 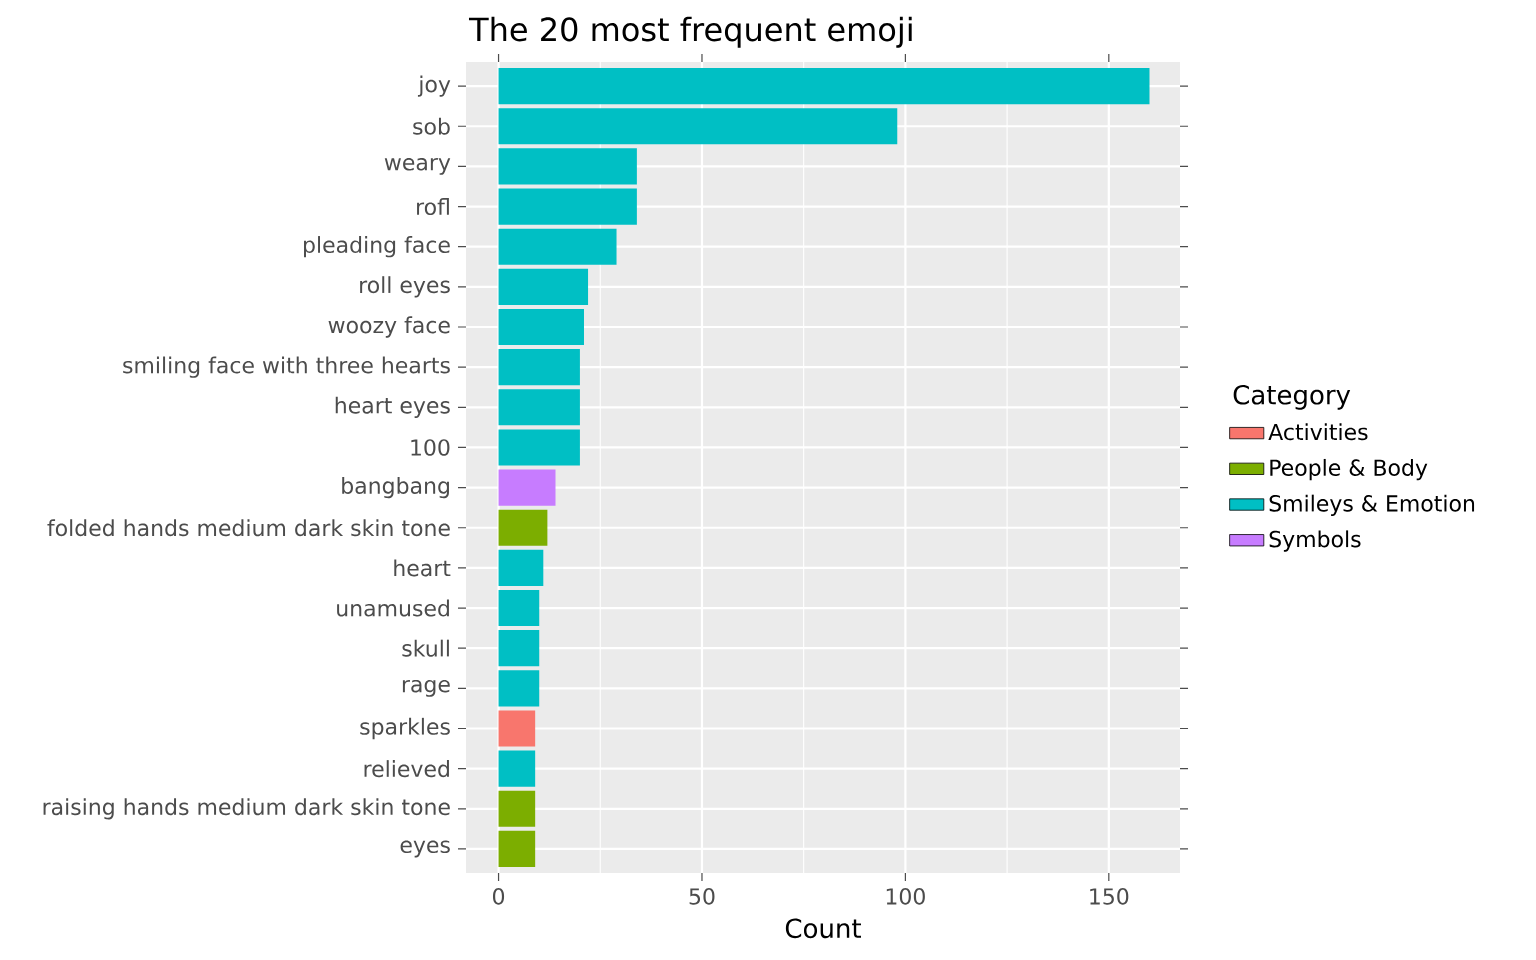 What do you see at coordinates (1292, 397) in the screenshot?
I see `legend-title: Category` at bounding box center [1292, 397].